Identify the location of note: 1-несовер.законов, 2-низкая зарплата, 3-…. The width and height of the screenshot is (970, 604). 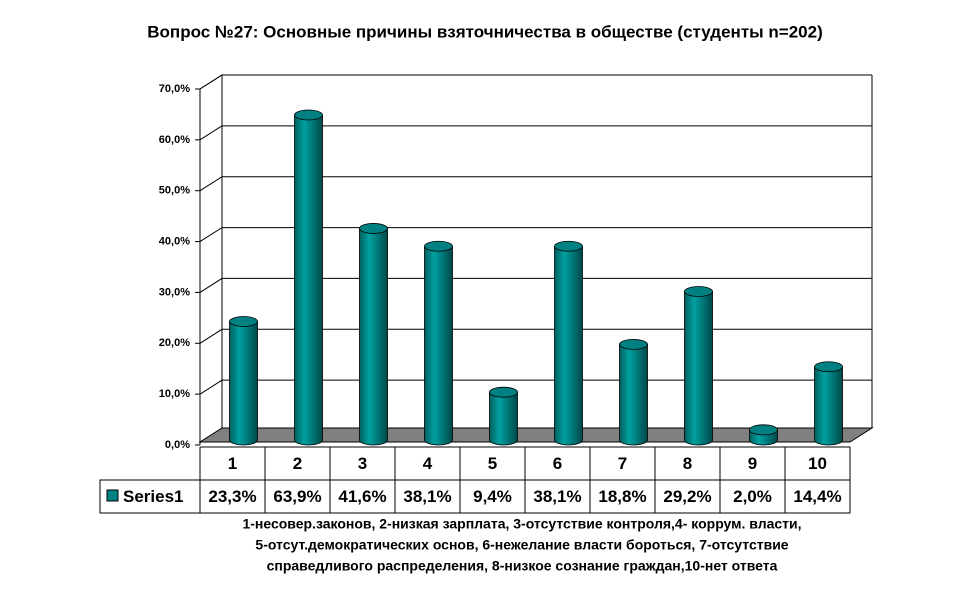
(521, 545).